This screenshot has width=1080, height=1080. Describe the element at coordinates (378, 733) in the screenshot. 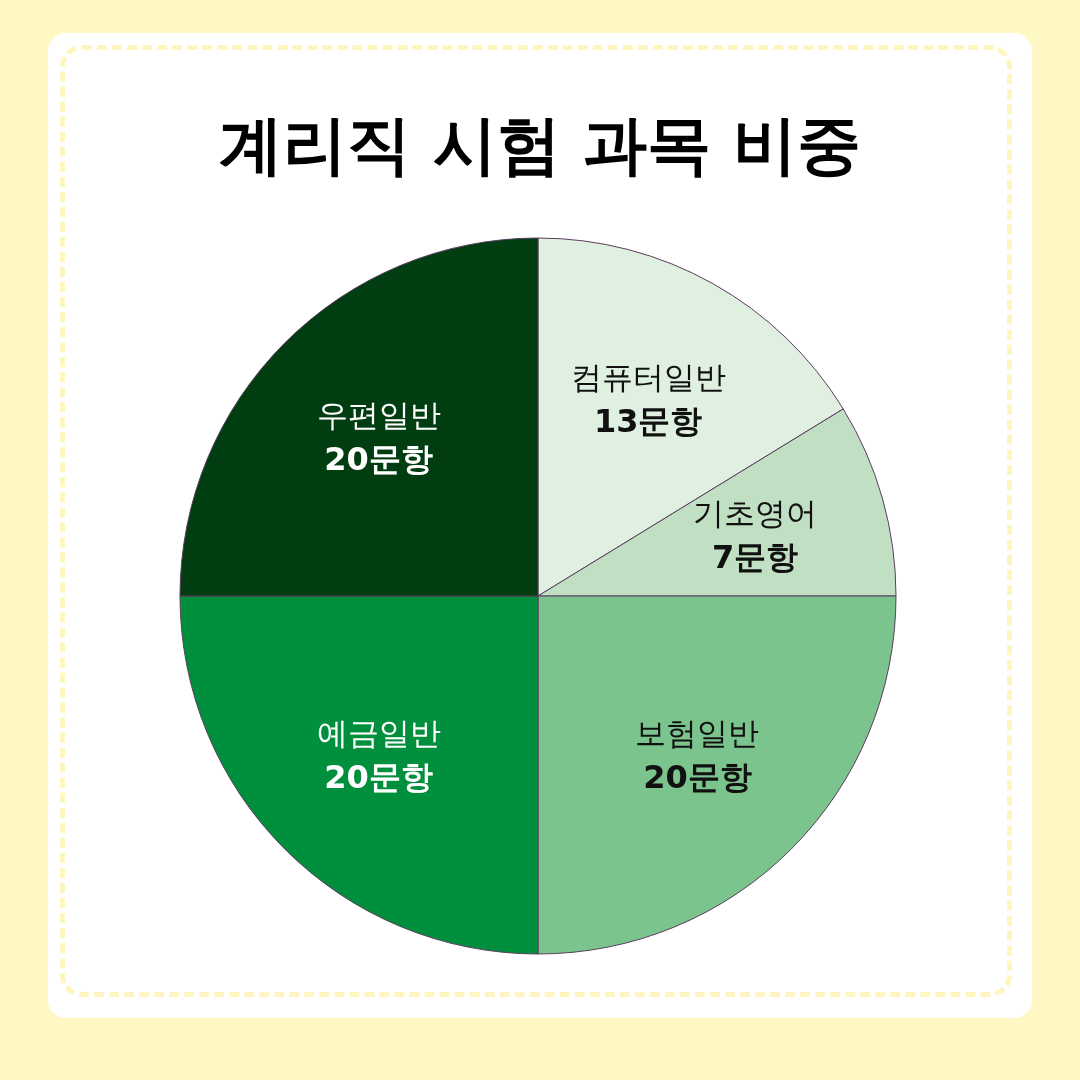

I see `slice-label: 예금일반` at that location.